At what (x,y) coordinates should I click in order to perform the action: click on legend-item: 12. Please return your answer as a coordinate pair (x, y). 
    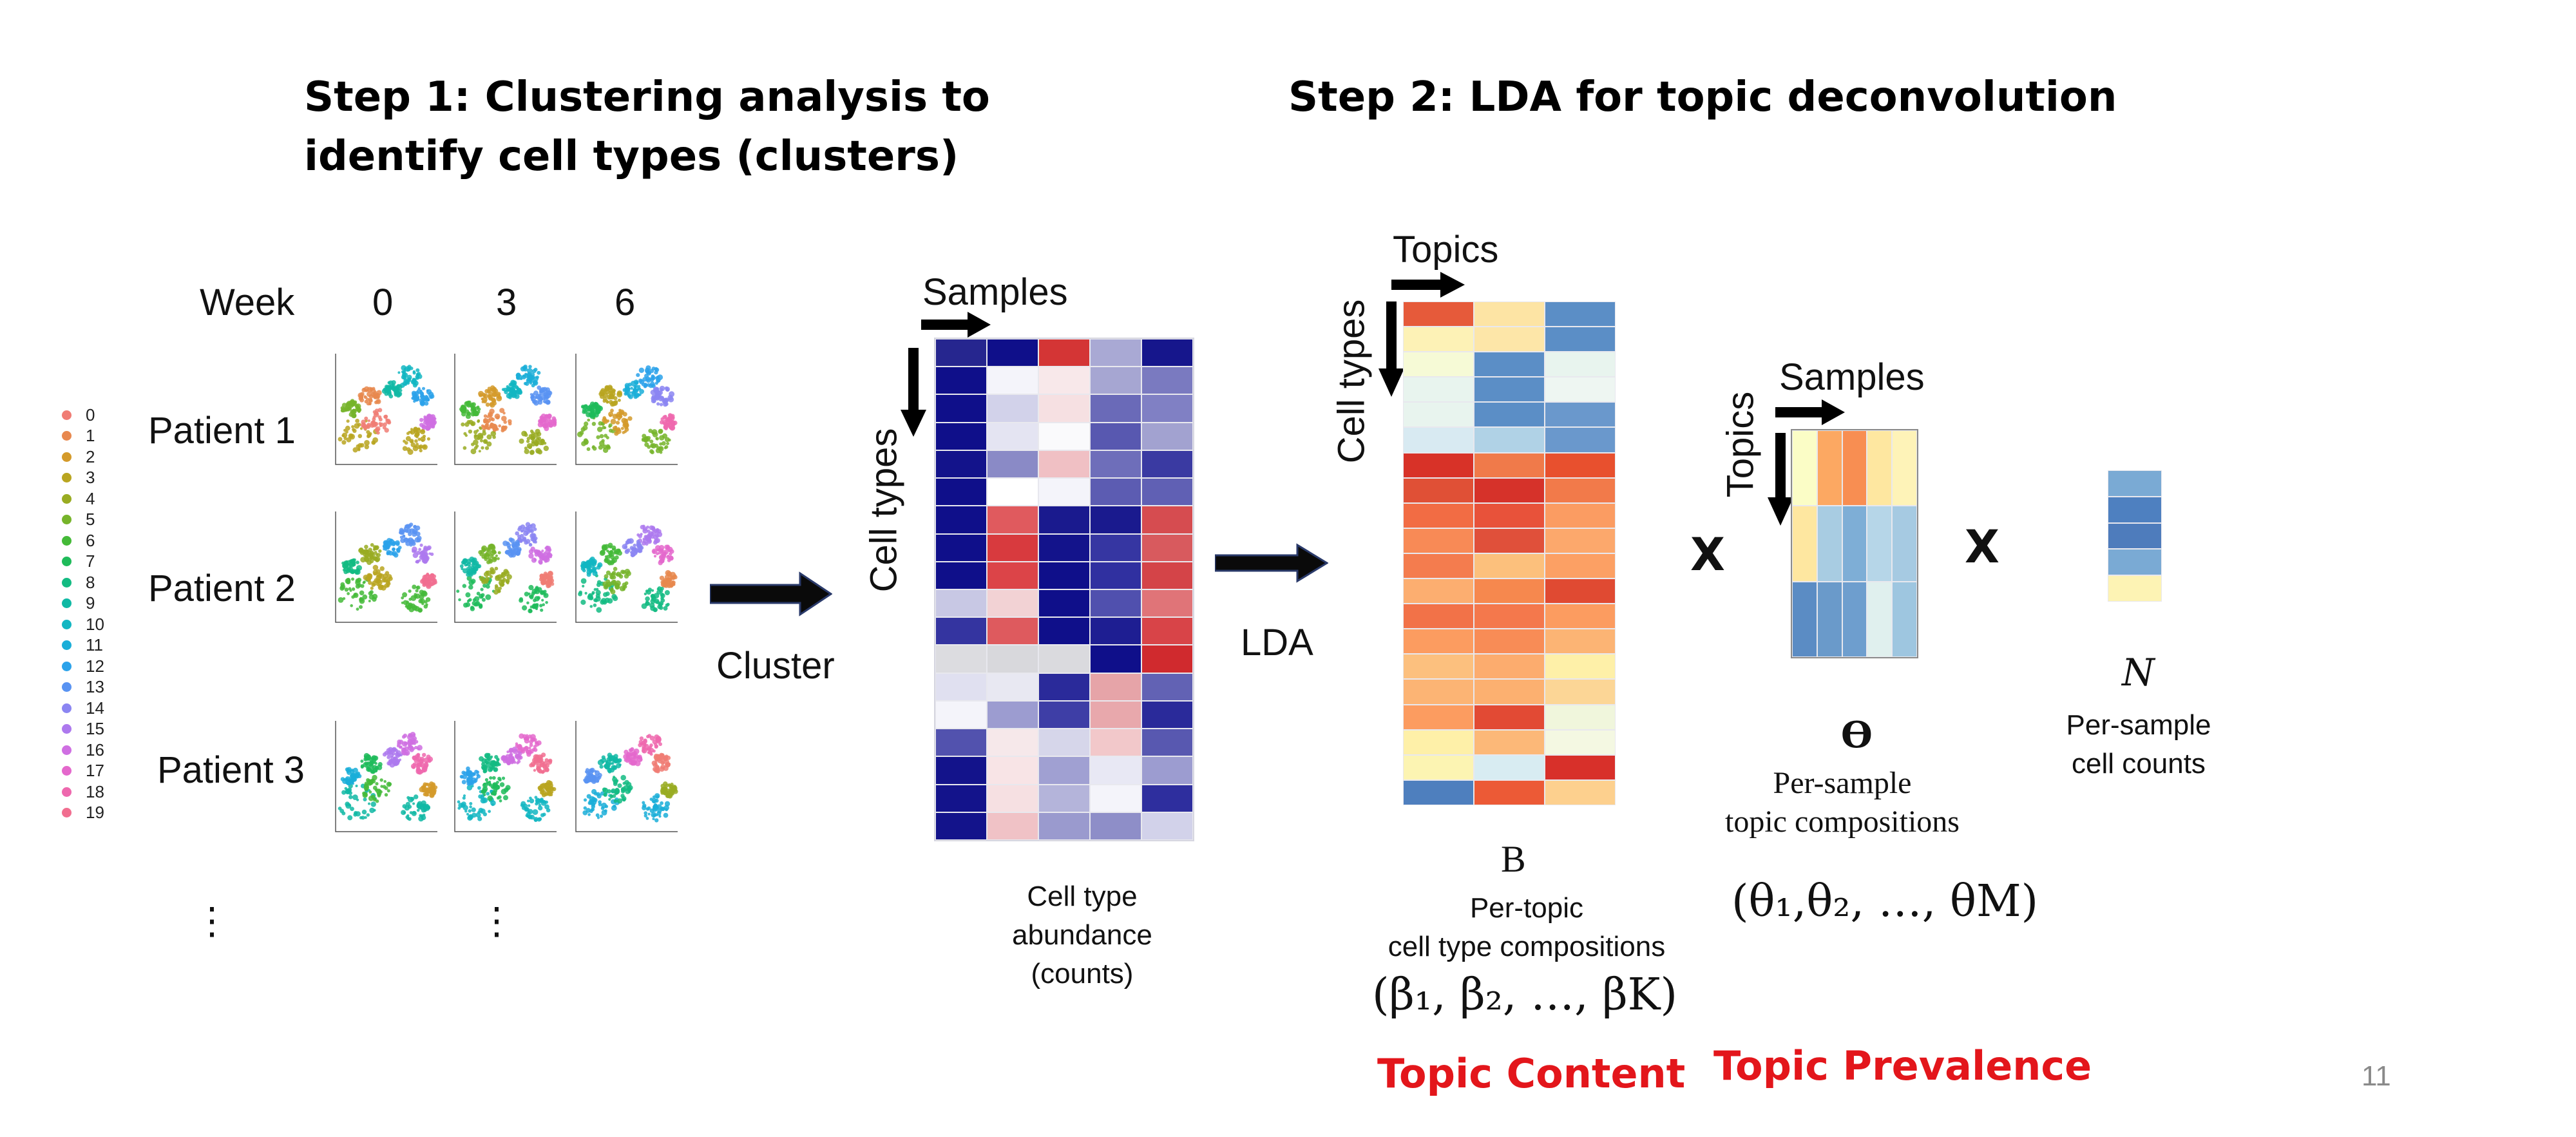
    Looking at the image, I should click on (83, 666).